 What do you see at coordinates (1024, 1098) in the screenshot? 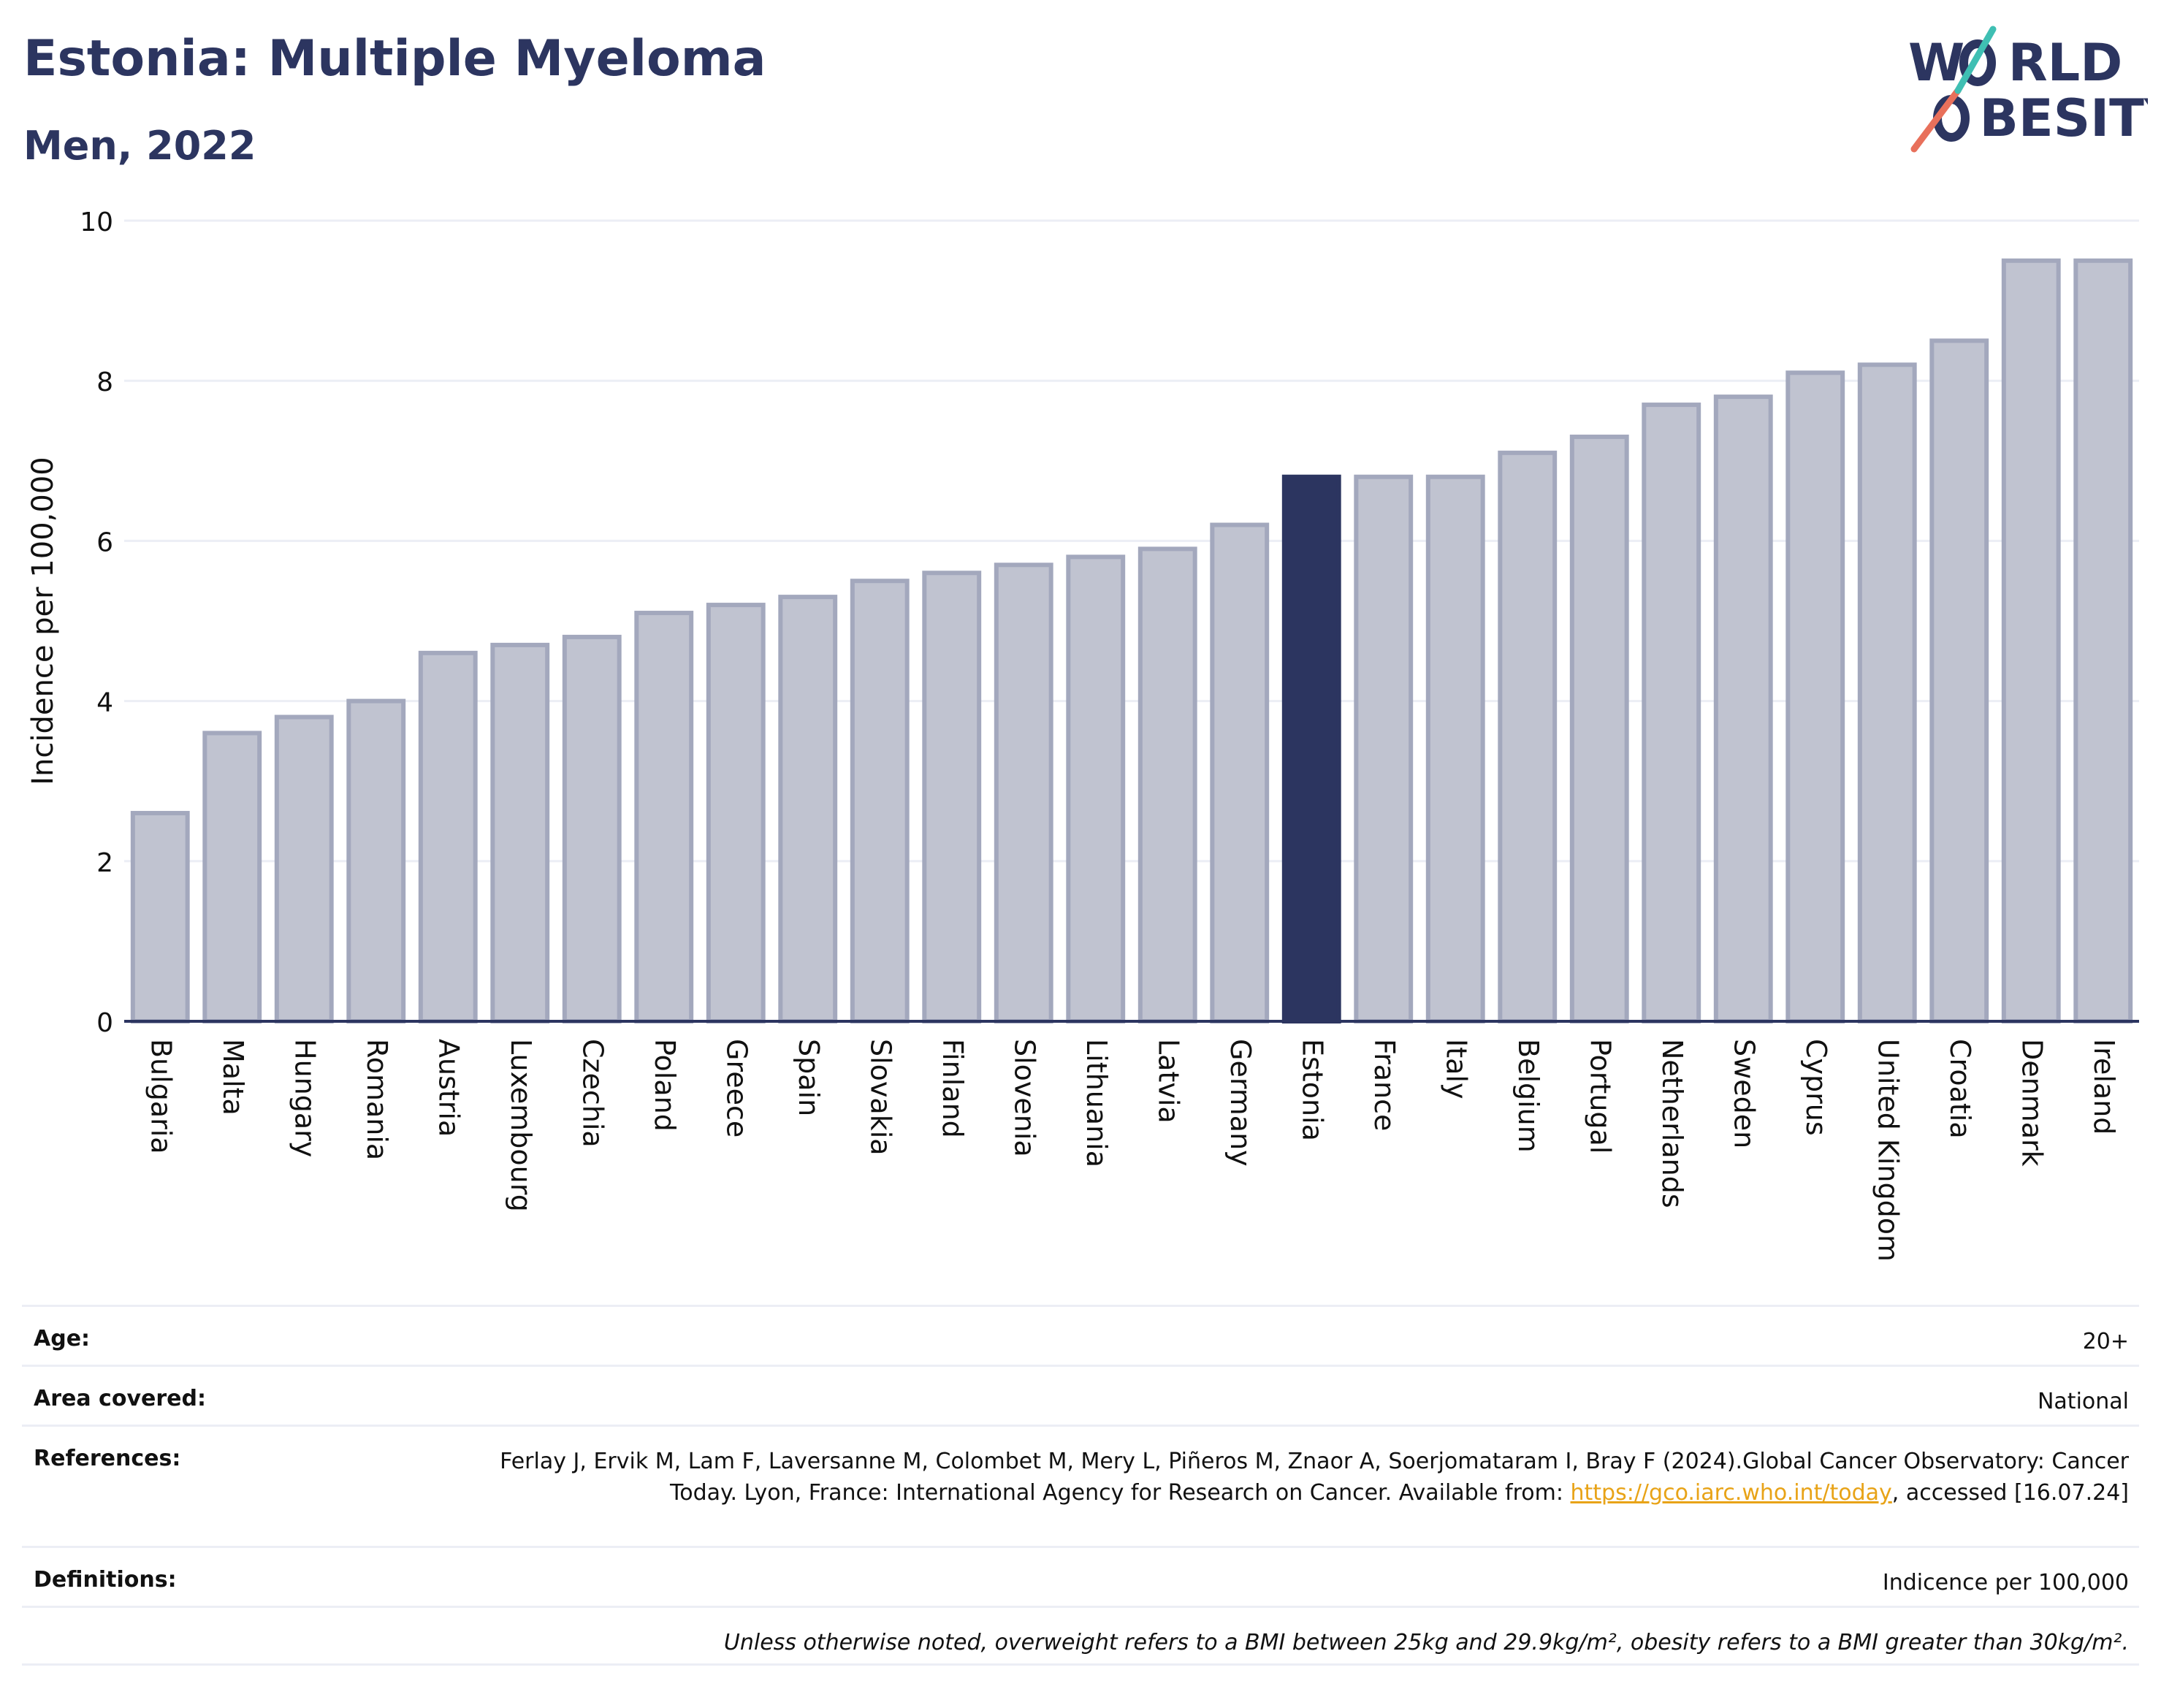
I see `x-tick-label: Slovenia` at bounding box center [1024, 1098].